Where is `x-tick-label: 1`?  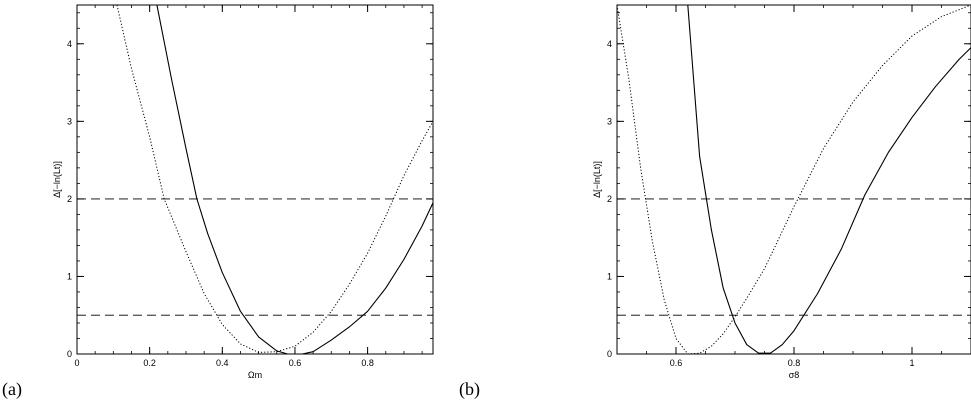
x-tick-label: 1 is located at coordinates (911, 363).